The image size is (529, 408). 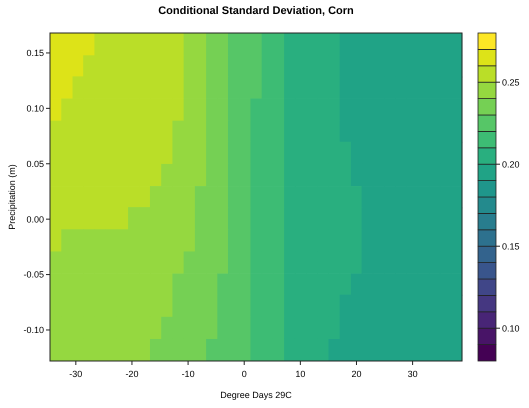 I want to click on x-tick-label: -30, so click(x=75, y=374).